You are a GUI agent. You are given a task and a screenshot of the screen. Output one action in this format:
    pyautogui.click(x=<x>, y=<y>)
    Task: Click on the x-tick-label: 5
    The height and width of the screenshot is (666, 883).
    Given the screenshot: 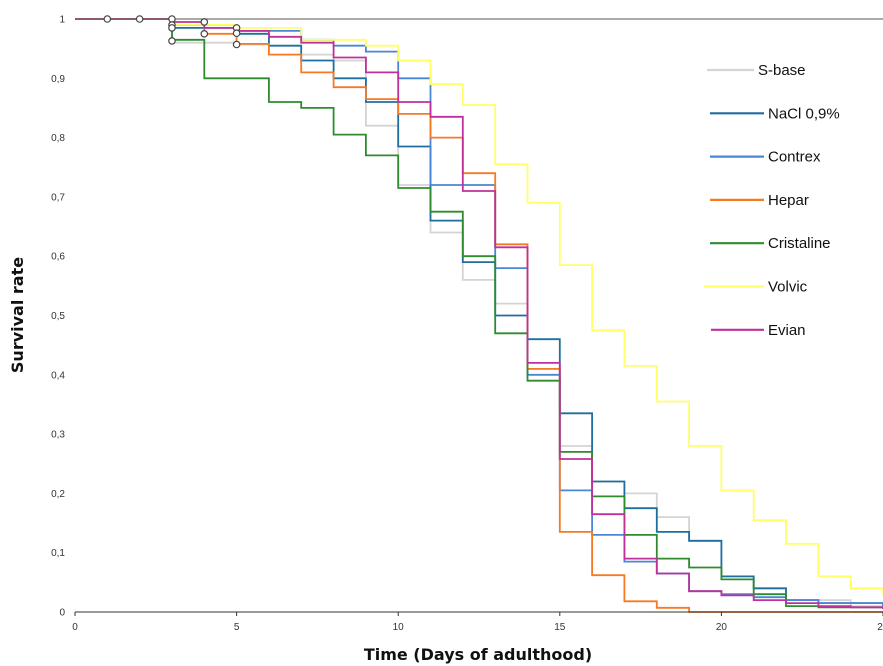 What is the action you would take?
    pyautogui.click(x=237, y=627)
    